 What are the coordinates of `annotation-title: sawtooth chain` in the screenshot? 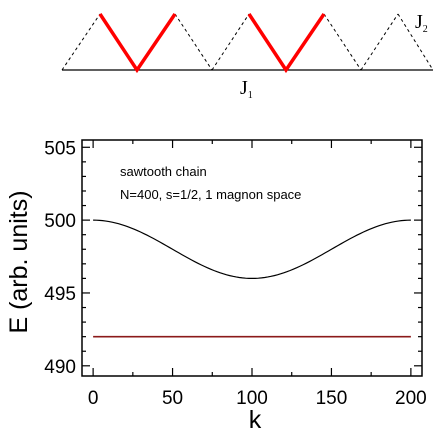 It's located at (163, 171).